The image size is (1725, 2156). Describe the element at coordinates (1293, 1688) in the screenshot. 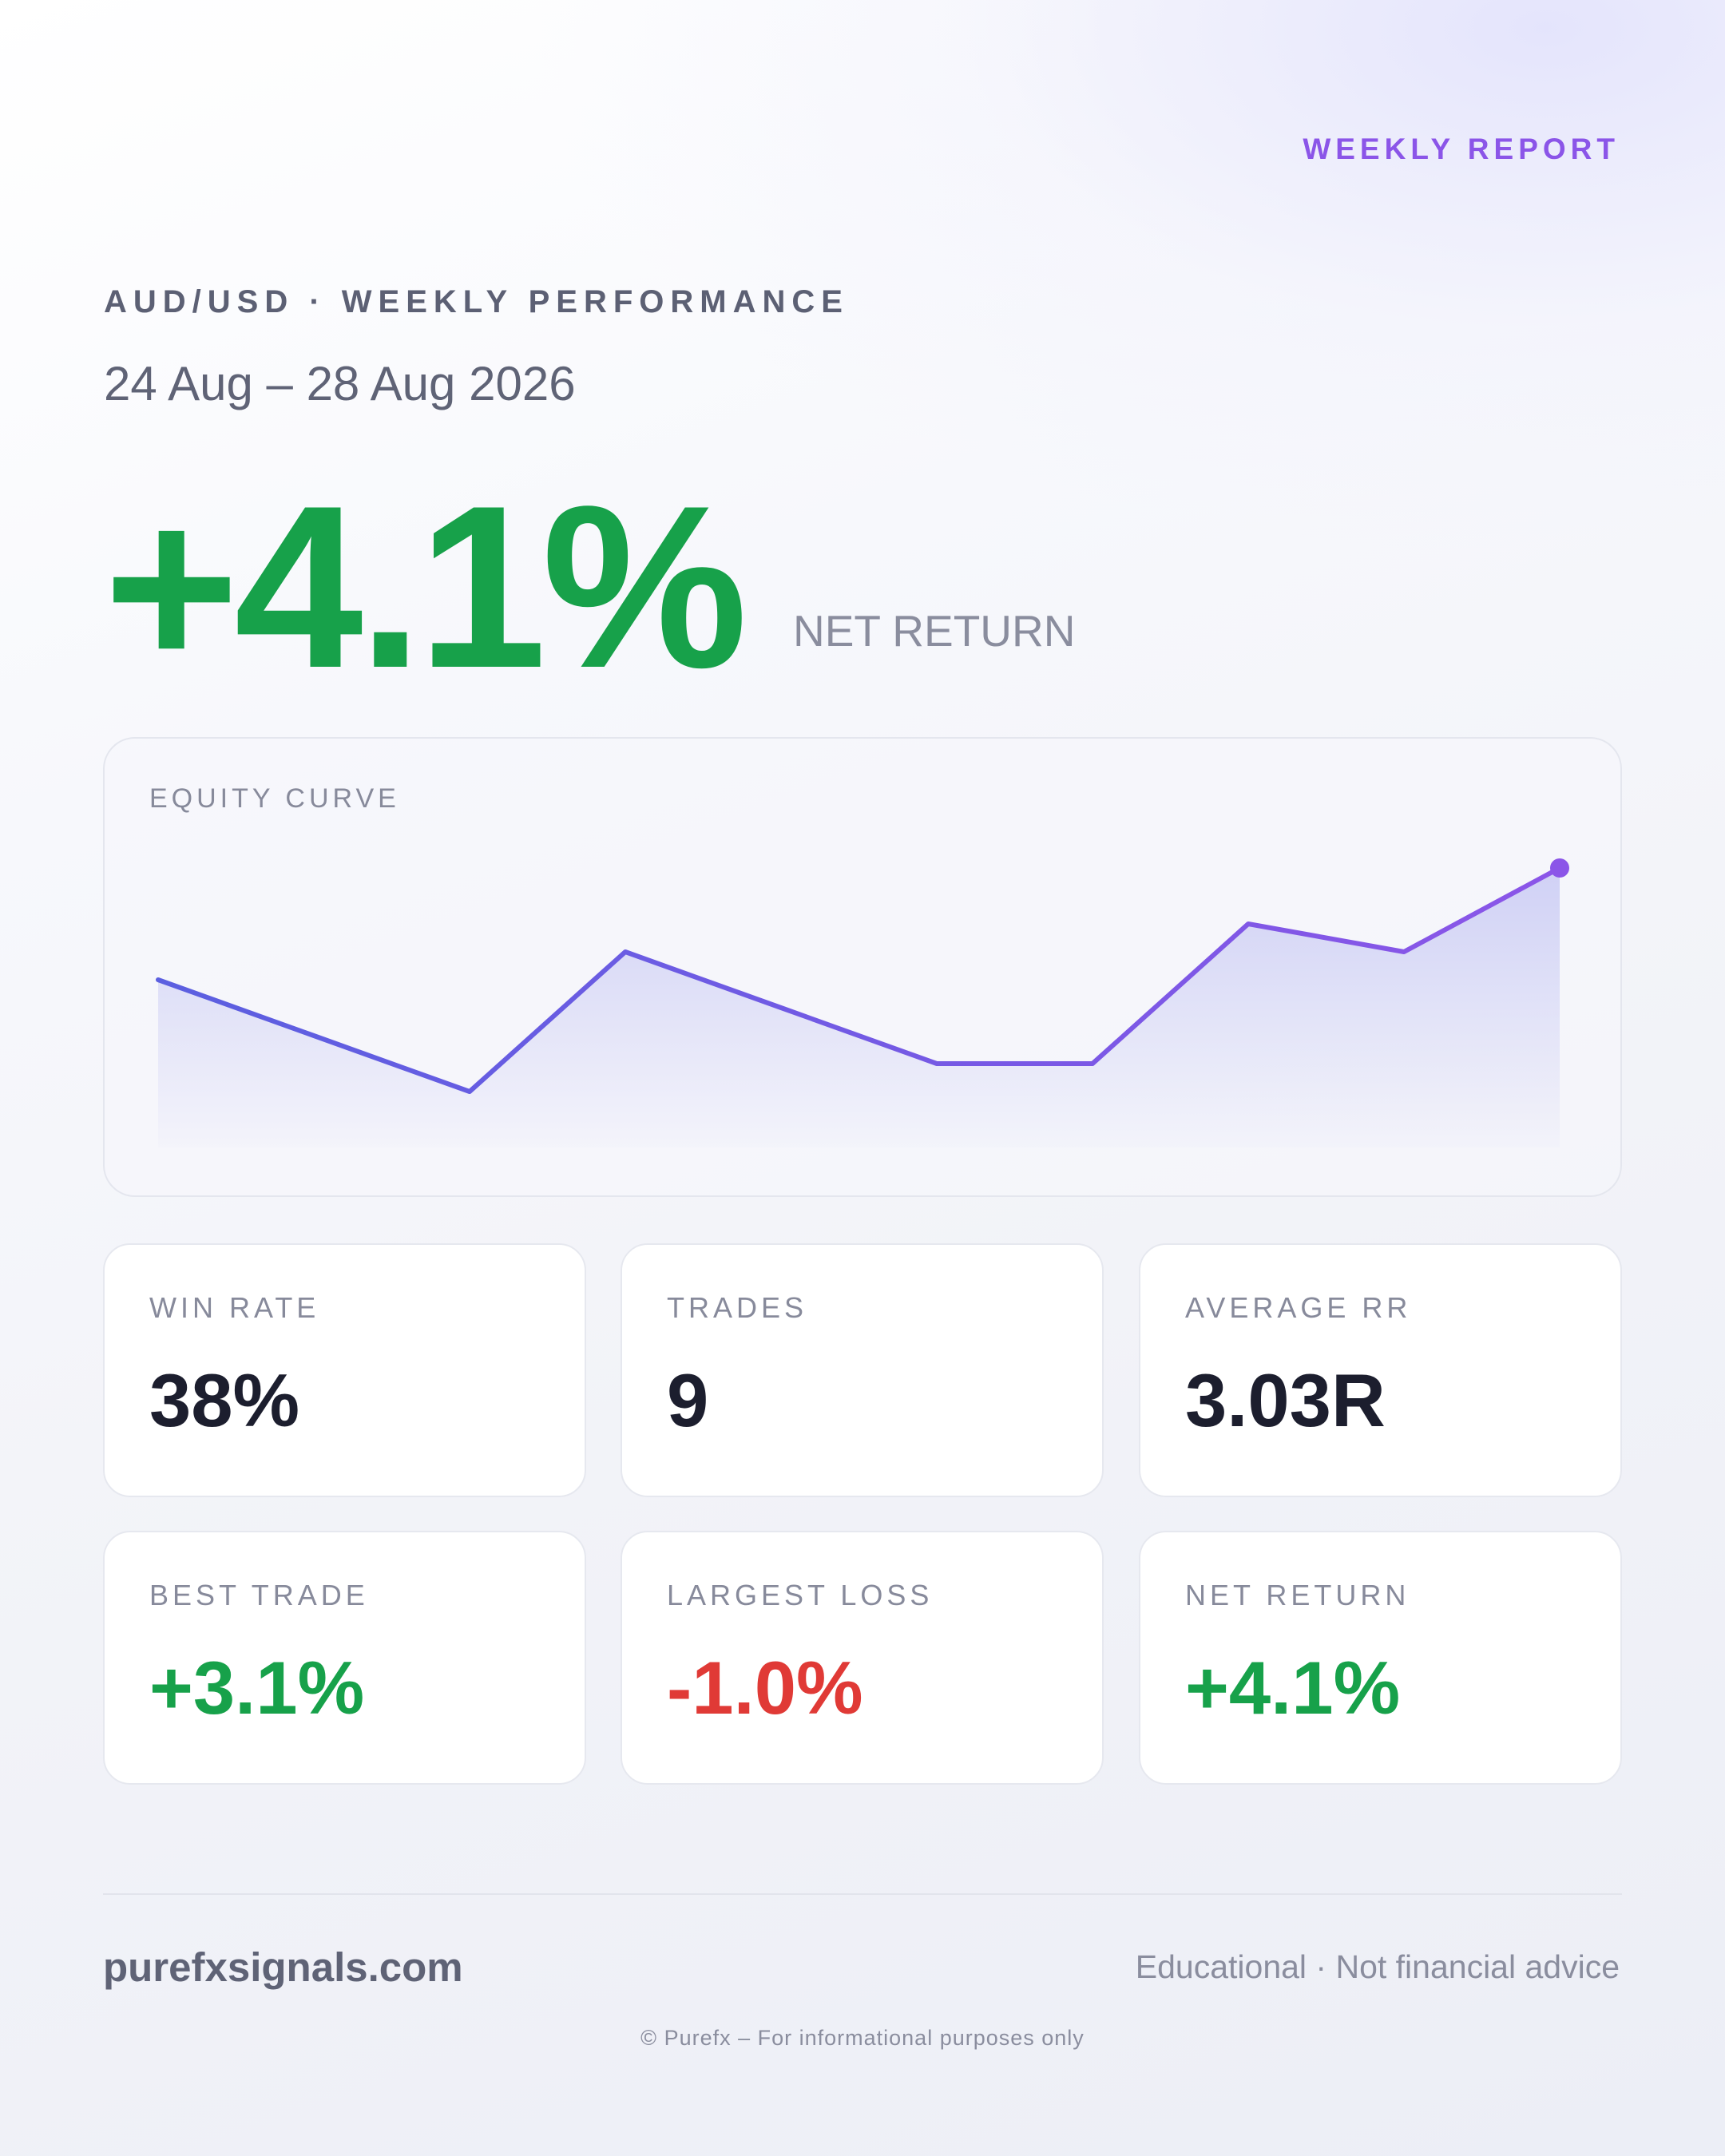

I see `stat-value: +4.1%` at that location.